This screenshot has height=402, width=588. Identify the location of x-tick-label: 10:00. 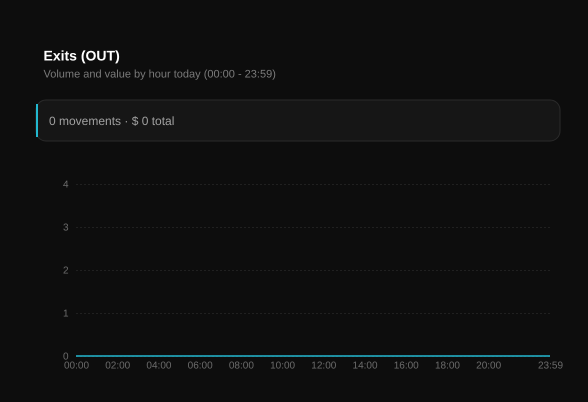
(283, 366).